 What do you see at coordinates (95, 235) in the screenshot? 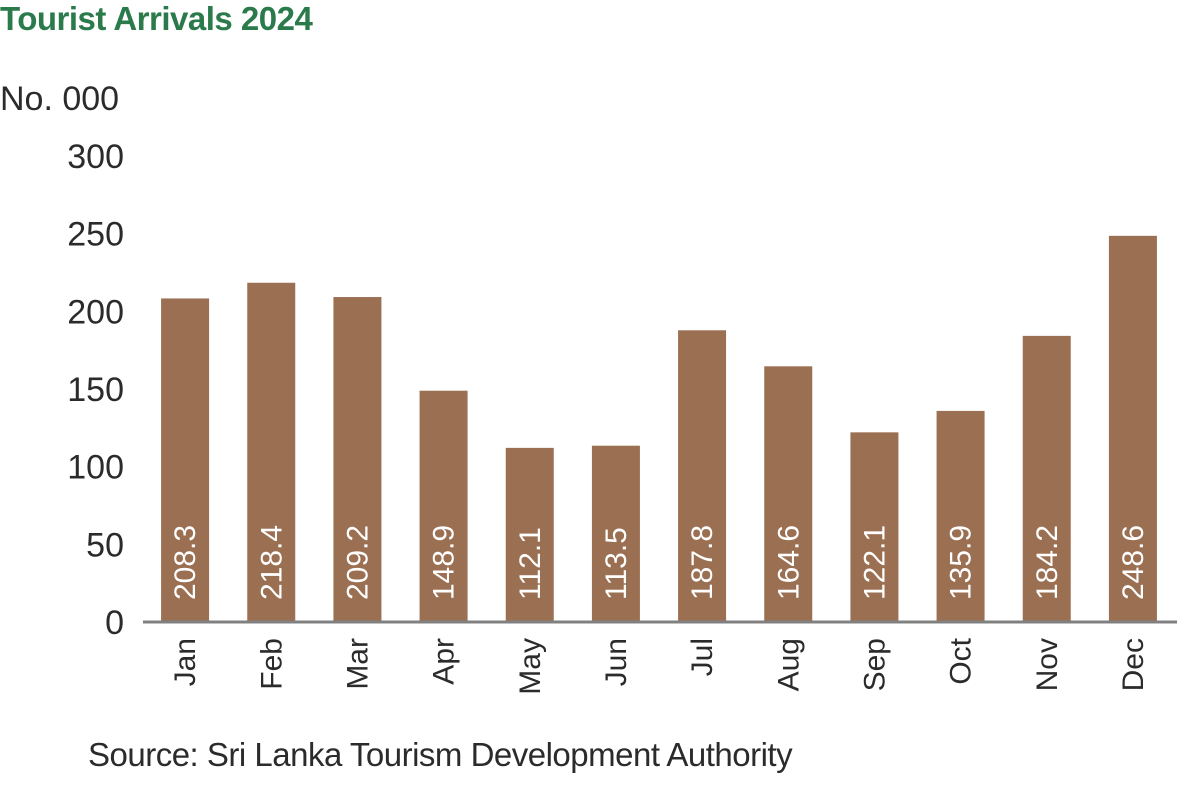
I see `y-tick-label: 250` at bounding box center [95, 235].